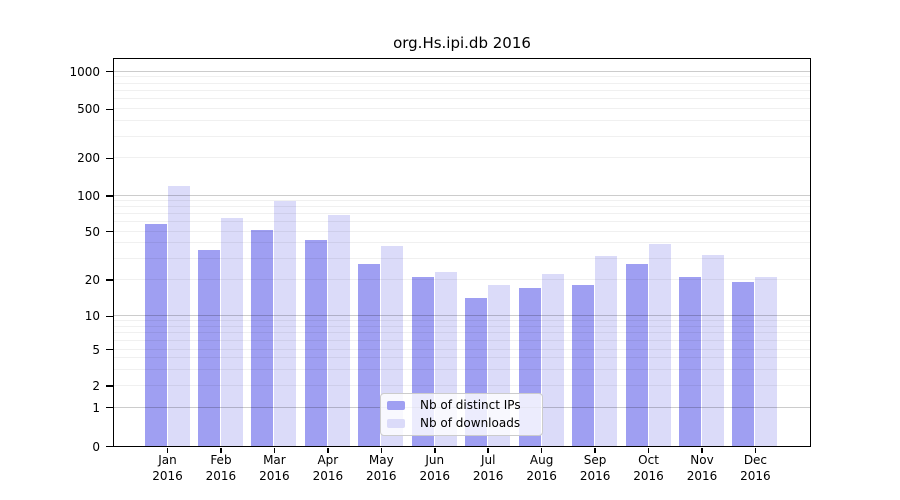  I want to click on x-tick-aug, so click(541, 450).